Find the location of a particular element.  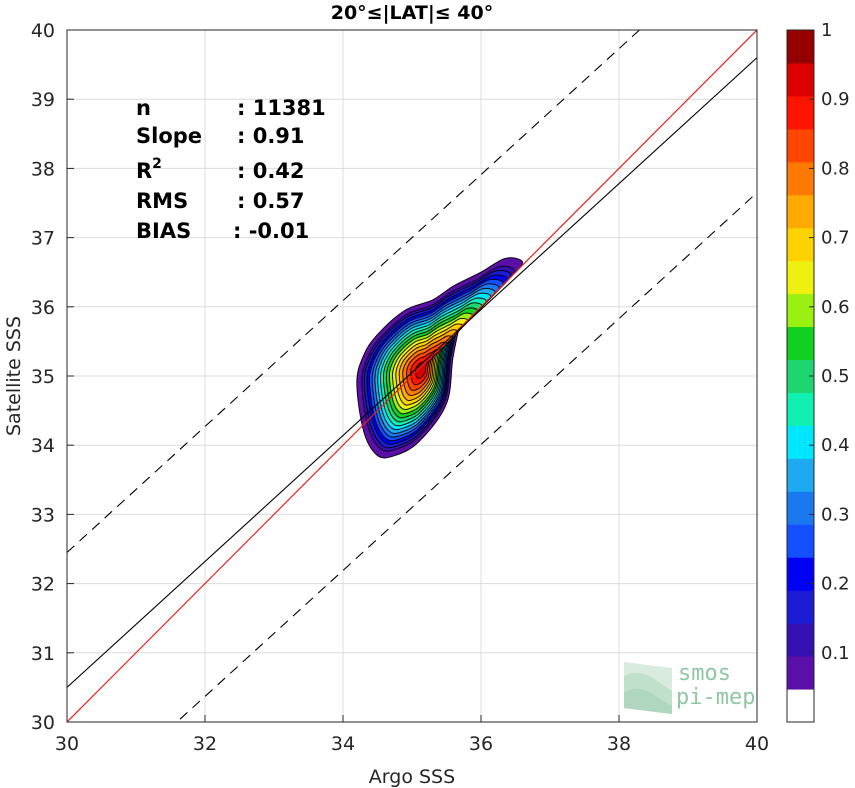

colorbar-tick-label: 0.7 is located at coordinates (835, 238).